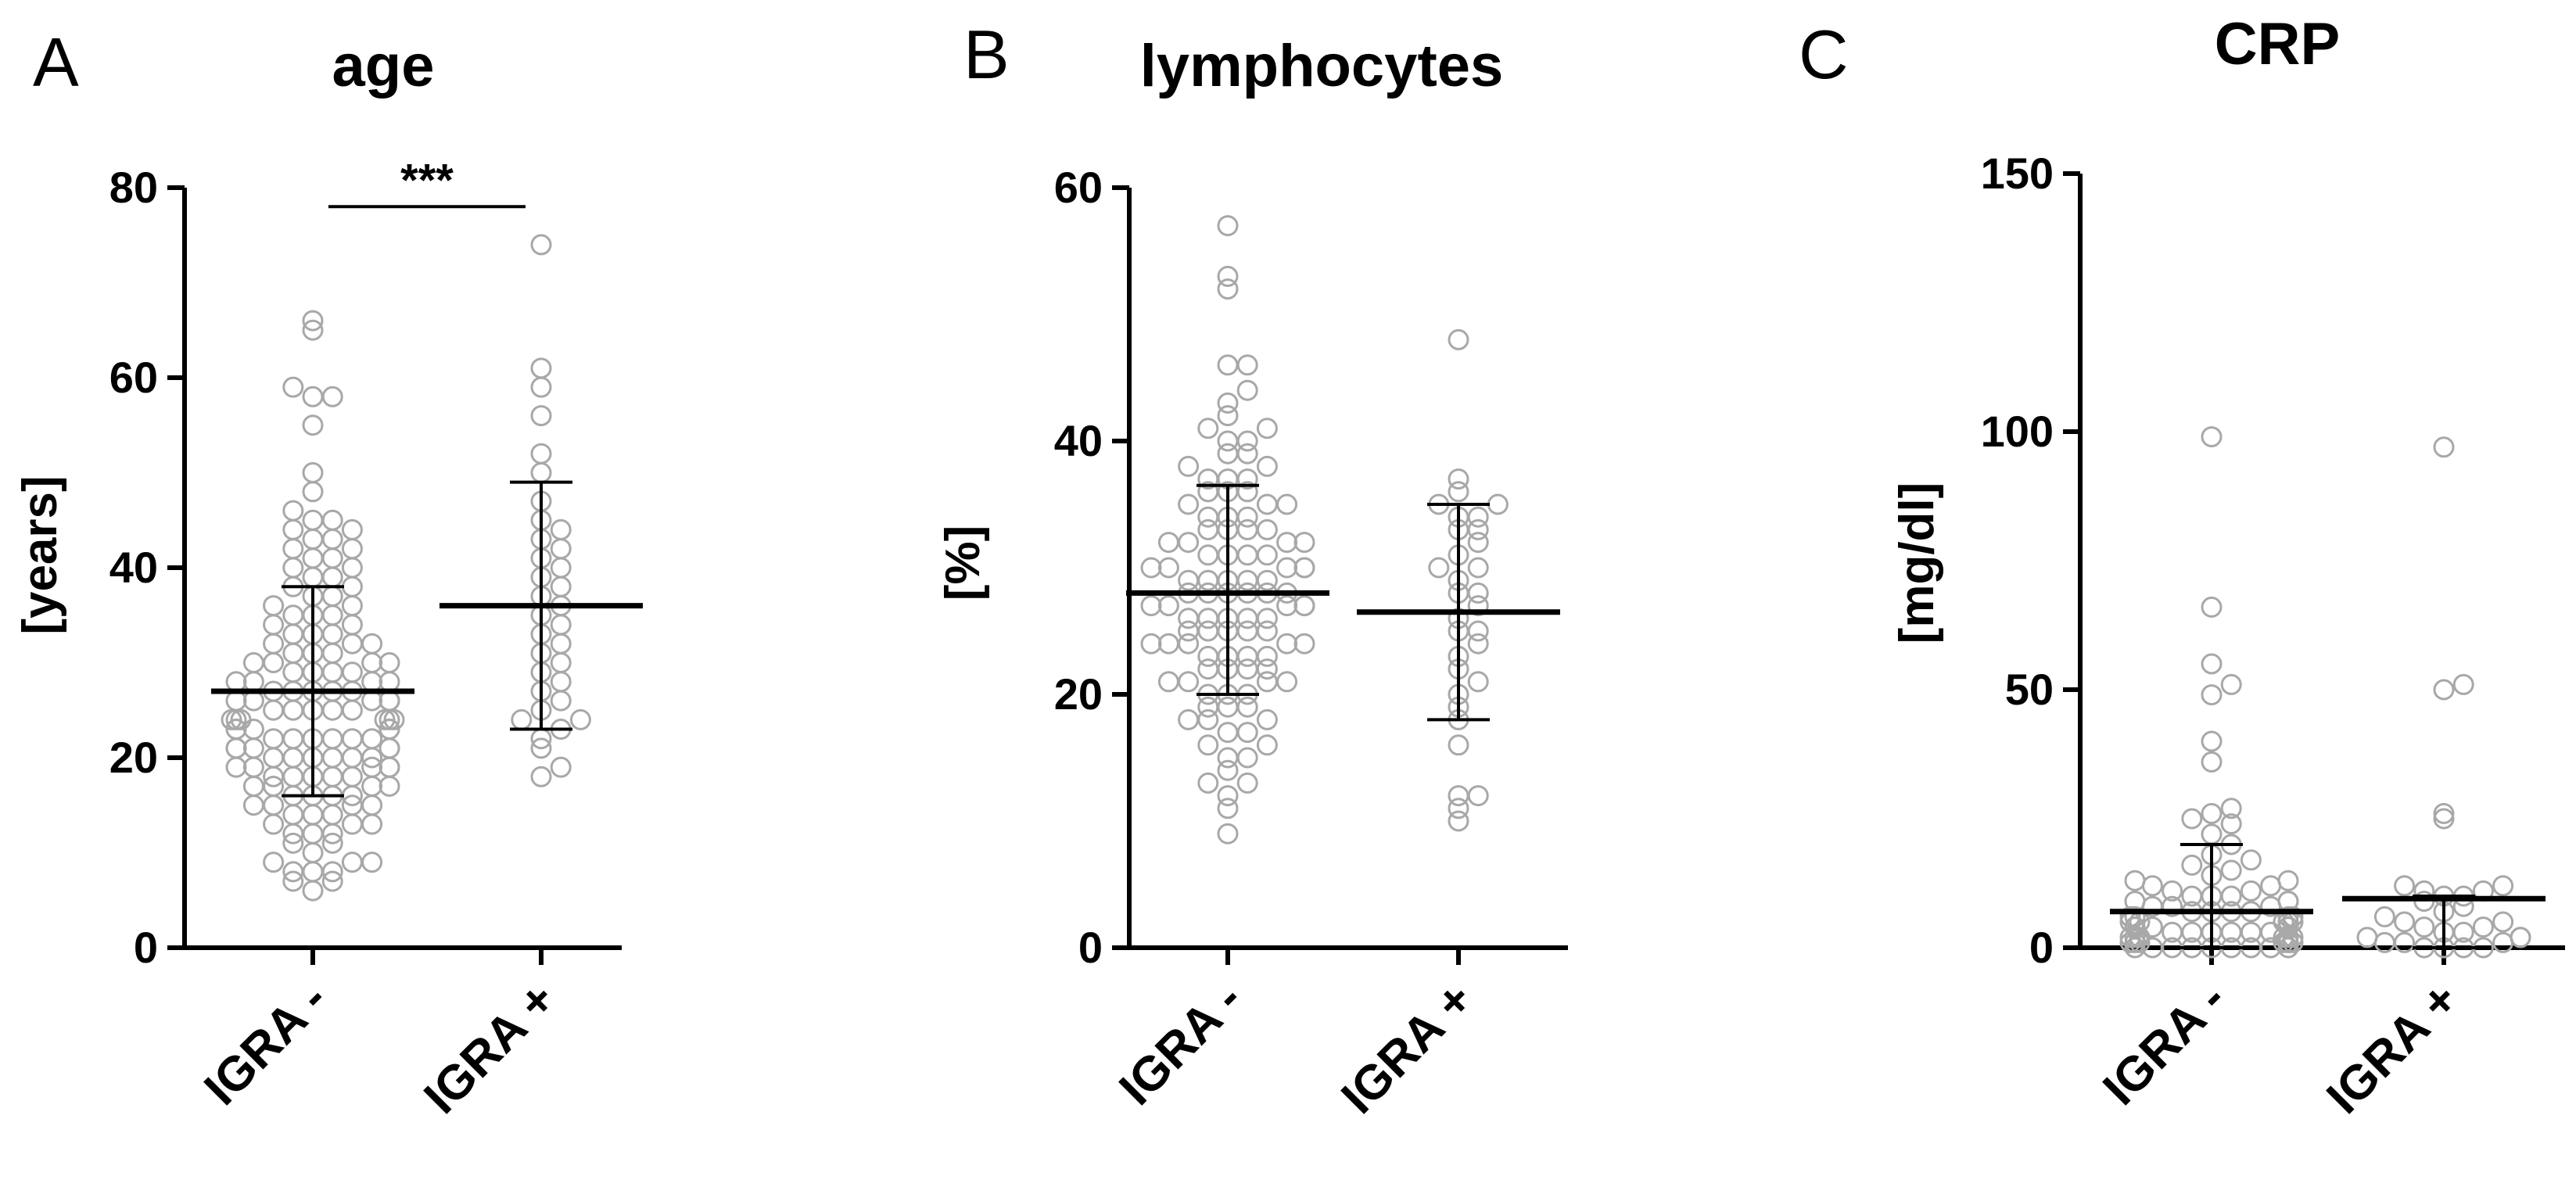 This screenshot has width=2576, height=1187. I want to click on y-tick-label: 60, so click(1078, 187).